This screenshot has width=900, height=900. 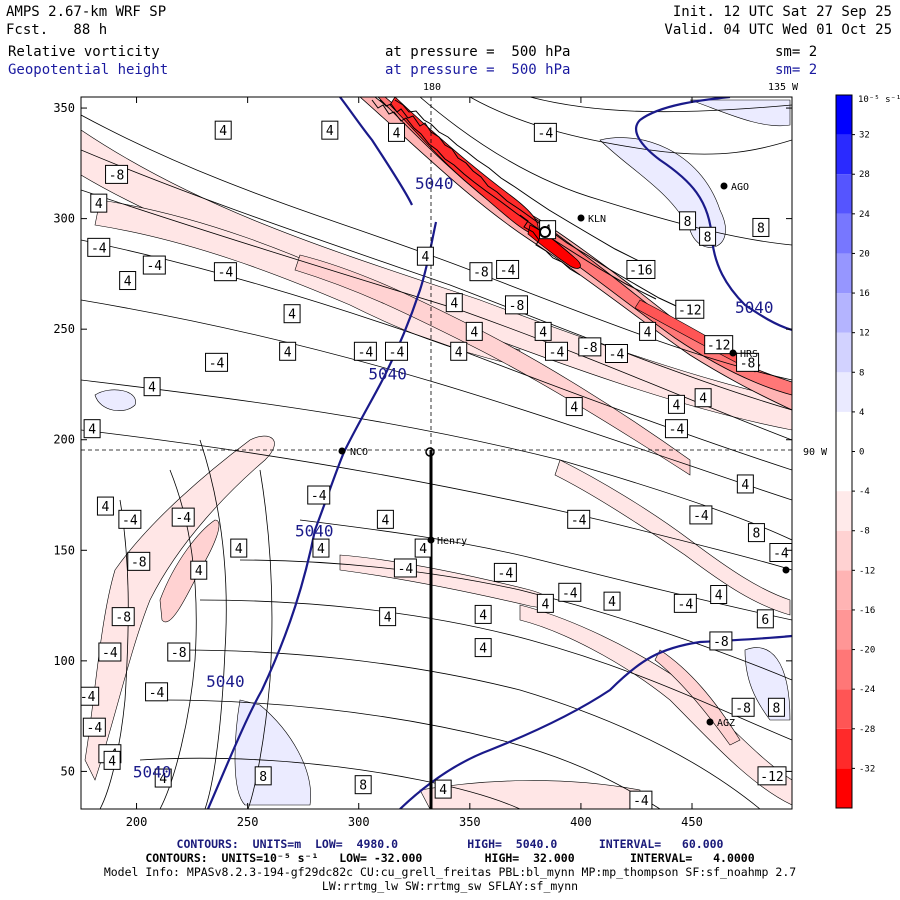 I want to click on y-tick-label: 200, so click(x=64, y=440).